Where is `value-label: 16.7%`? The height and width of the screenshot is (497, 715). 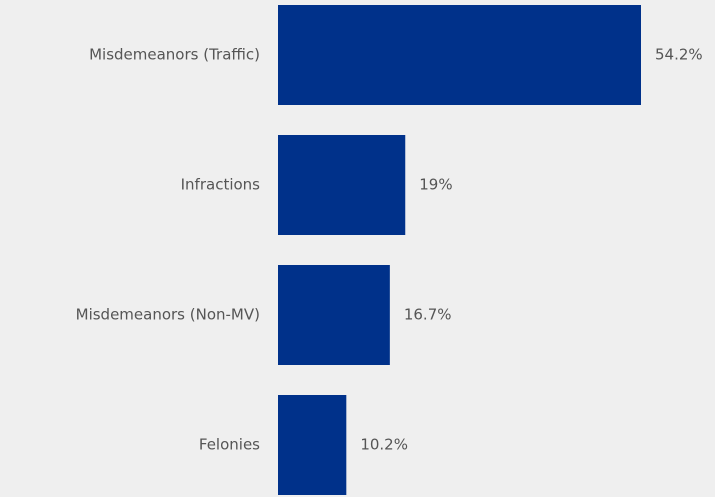
value-label: 16.7% is located at coordinates (428, 315).